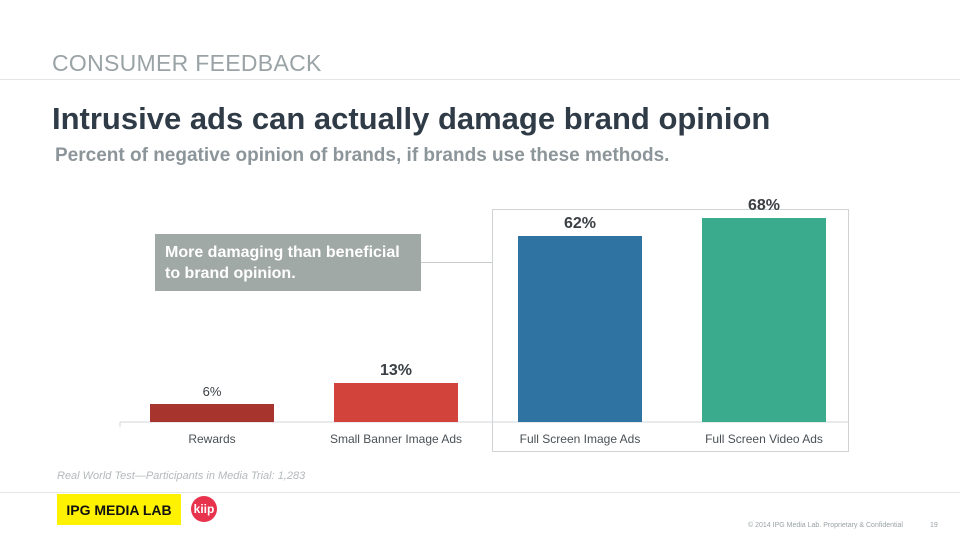  I want to click on data-label: 6%, so click(212, 391).